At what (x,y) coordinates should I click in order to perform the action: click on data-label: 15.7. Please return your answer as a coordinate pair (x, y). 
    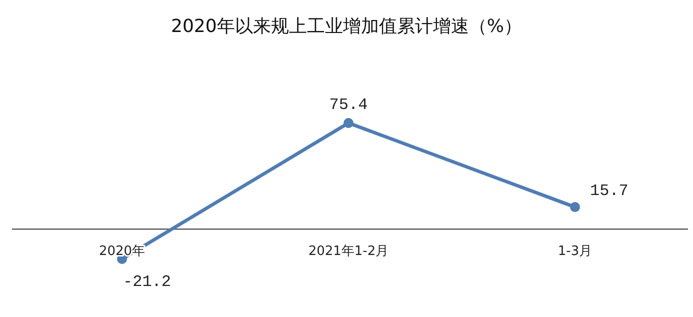
    Looking at the image, I should click on (609, 191).